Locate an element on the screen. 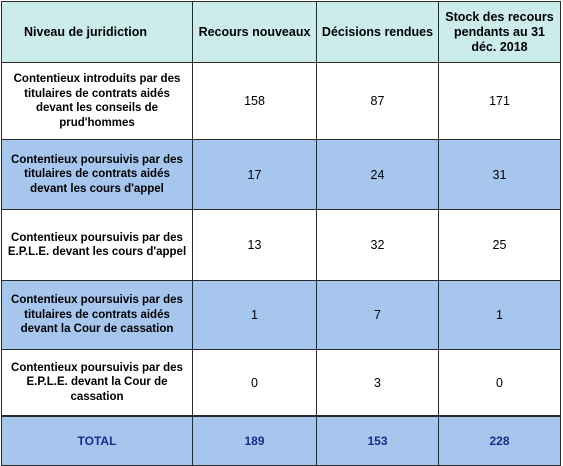 The height and width of the screenshot is (466, 563). decisions-value: 3 is located at coordinates (377, 383).